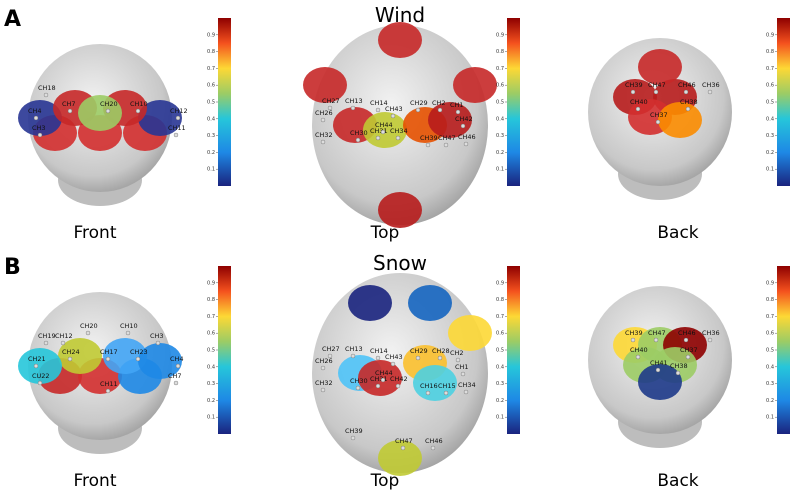  What do you see at coordinates (464, 119) in the screenshot?
I see `channel-label: CH42` at bounding box center [464, 119].